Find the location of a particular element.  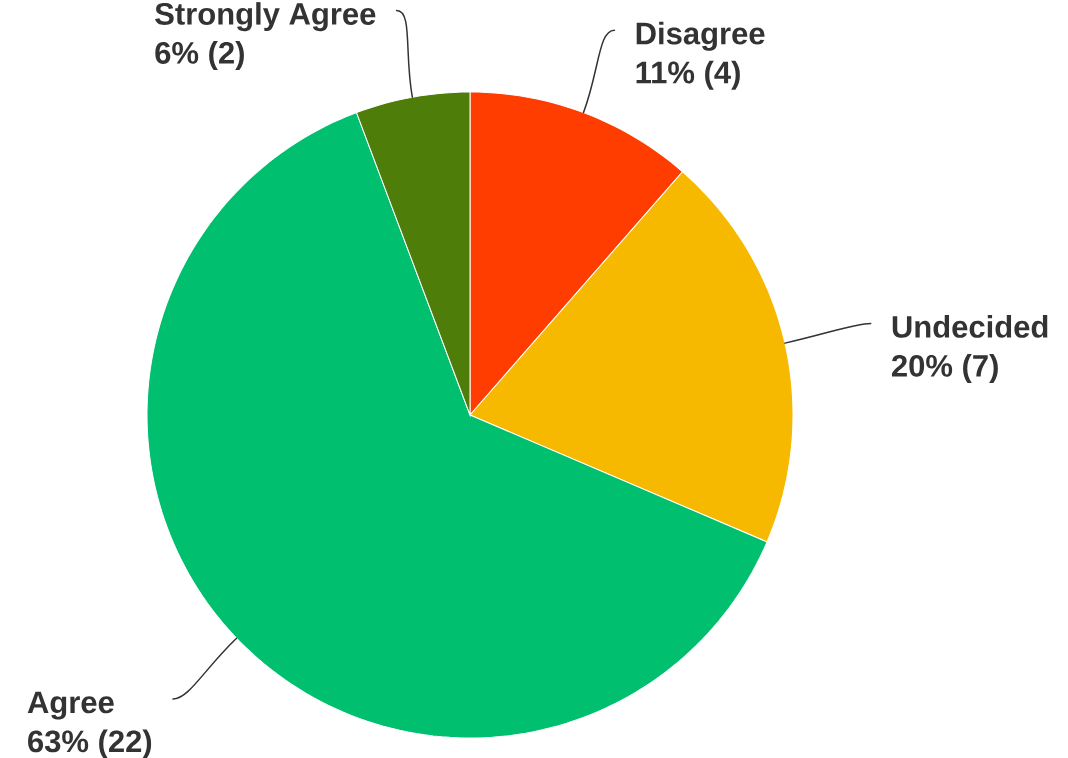

data-label: 6% (2) is located at coordinates (199, 56).